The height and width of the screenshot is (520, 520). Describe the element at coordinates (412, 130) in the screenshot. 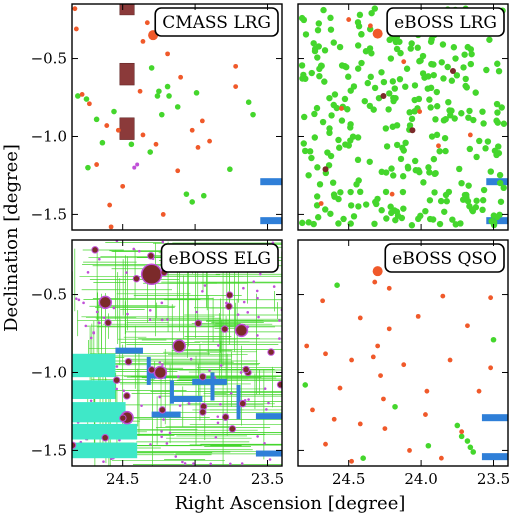

I see `target-point-darkred` at that location.